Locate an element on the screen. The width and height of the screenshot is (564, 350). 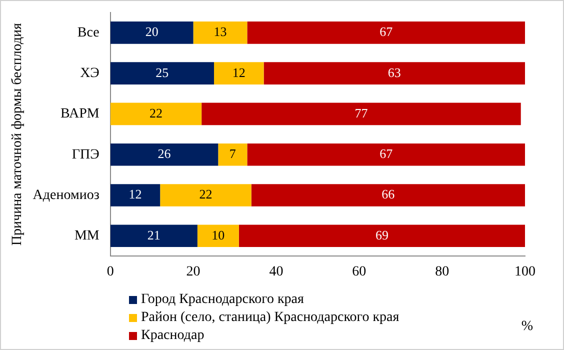
legend-label: Краснодар is located at coordinates (172, 336).